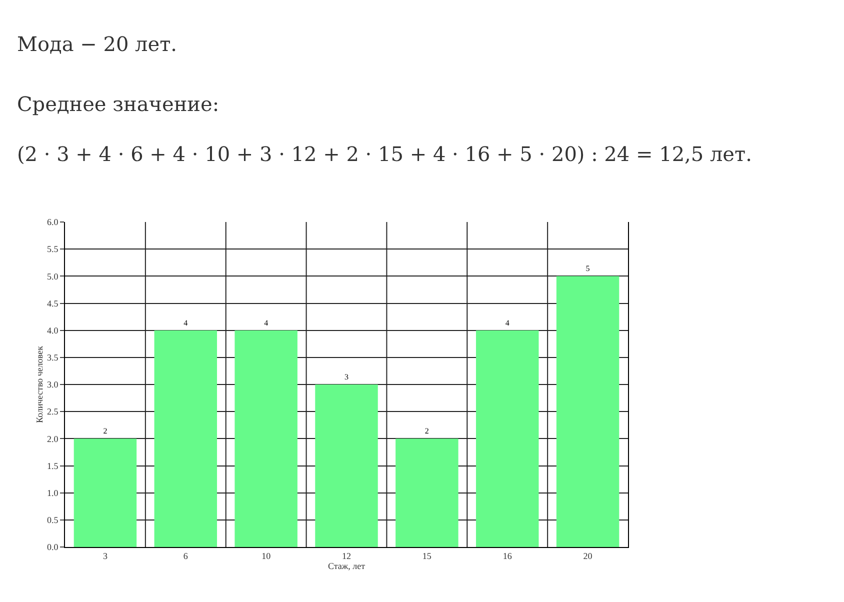 The width and height of the screenshot is (844, 602). What do you see at coordinates (507, 555) in the screenshot?
I see `x-tick-label: 16` at bounding box center [507, 555].